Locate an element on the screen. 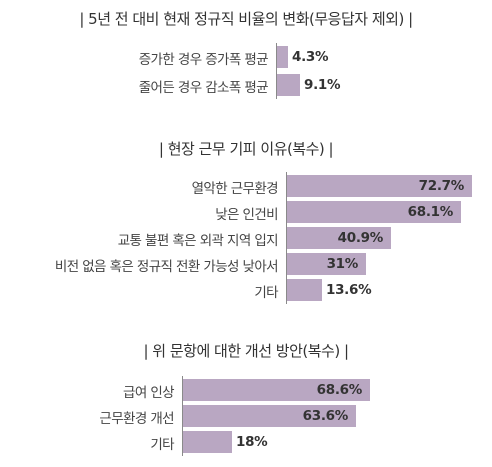  data-label: 9.1% is located at coordinates (322, 85).